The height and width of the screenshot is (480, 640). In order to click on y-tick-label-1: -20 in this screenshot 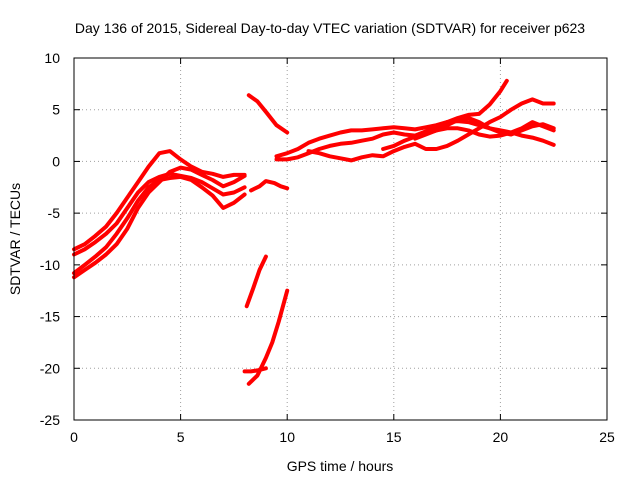, I will do `click(50, 368)`.